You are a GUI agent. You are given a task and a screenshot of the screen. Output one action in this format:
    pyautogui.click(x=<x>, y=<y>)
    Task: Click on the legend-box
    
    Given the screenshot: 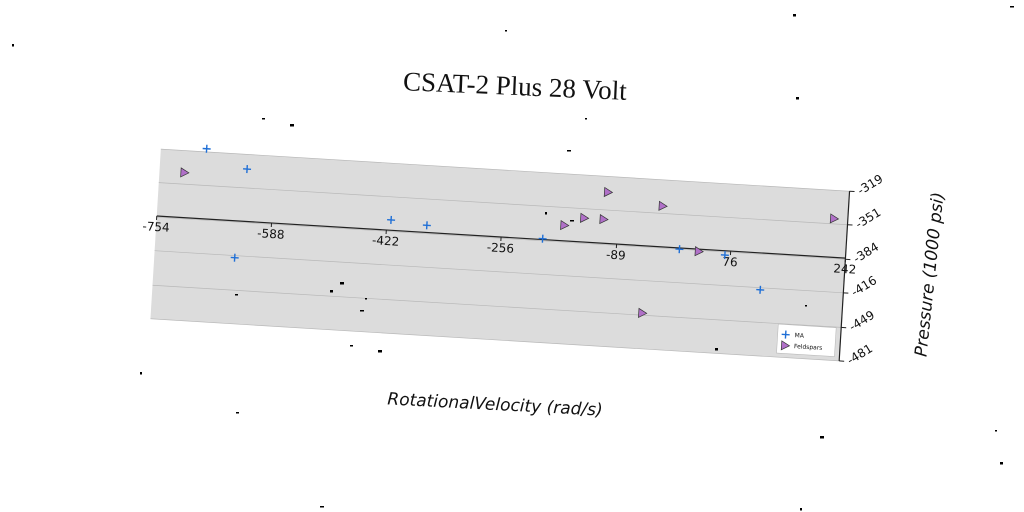 What is the action you would take?
    pyautogui.click(x=806, y=340)
    